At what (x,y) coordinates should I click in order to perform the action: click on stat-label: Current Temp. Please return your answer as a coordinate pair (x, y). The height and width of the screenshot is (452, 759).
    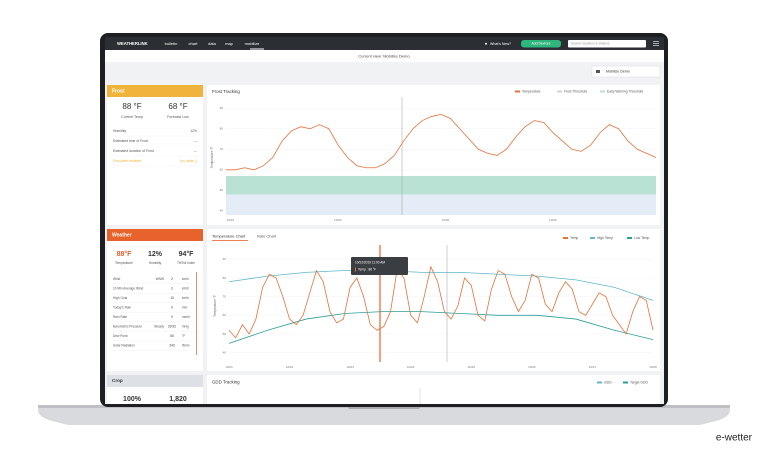
    Looking at the image, I should click on (132, 117).